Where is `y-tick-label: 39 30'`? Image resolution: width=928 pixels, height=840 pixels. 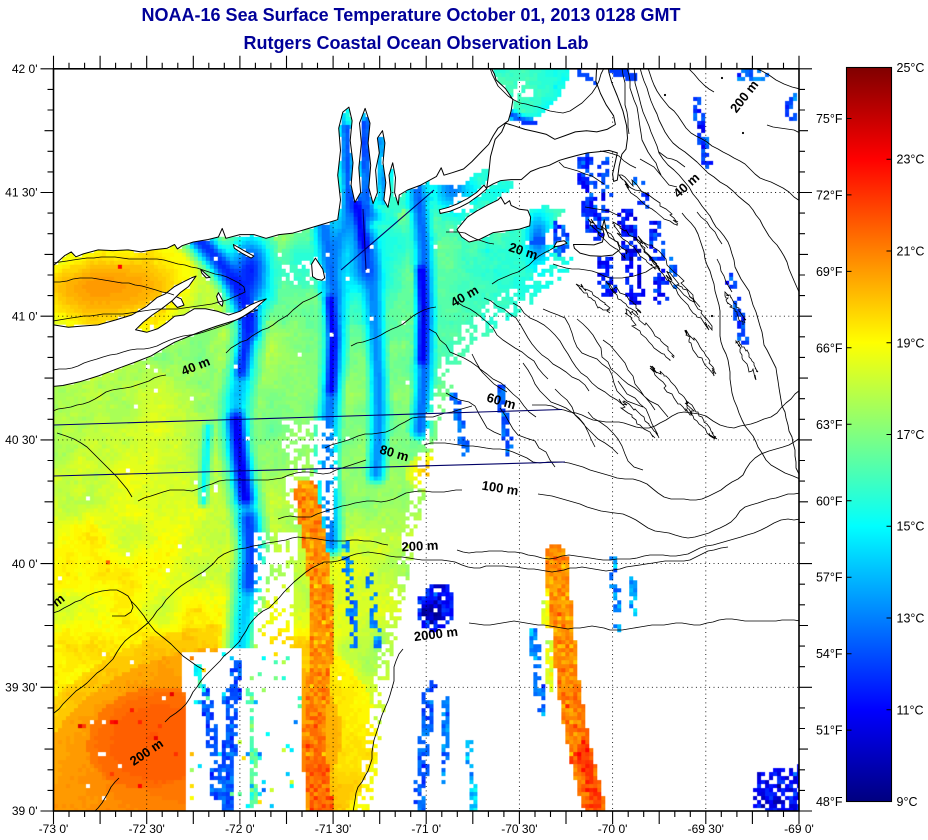 y-tick-label: 39 30' is located at coordinates (21, 688).